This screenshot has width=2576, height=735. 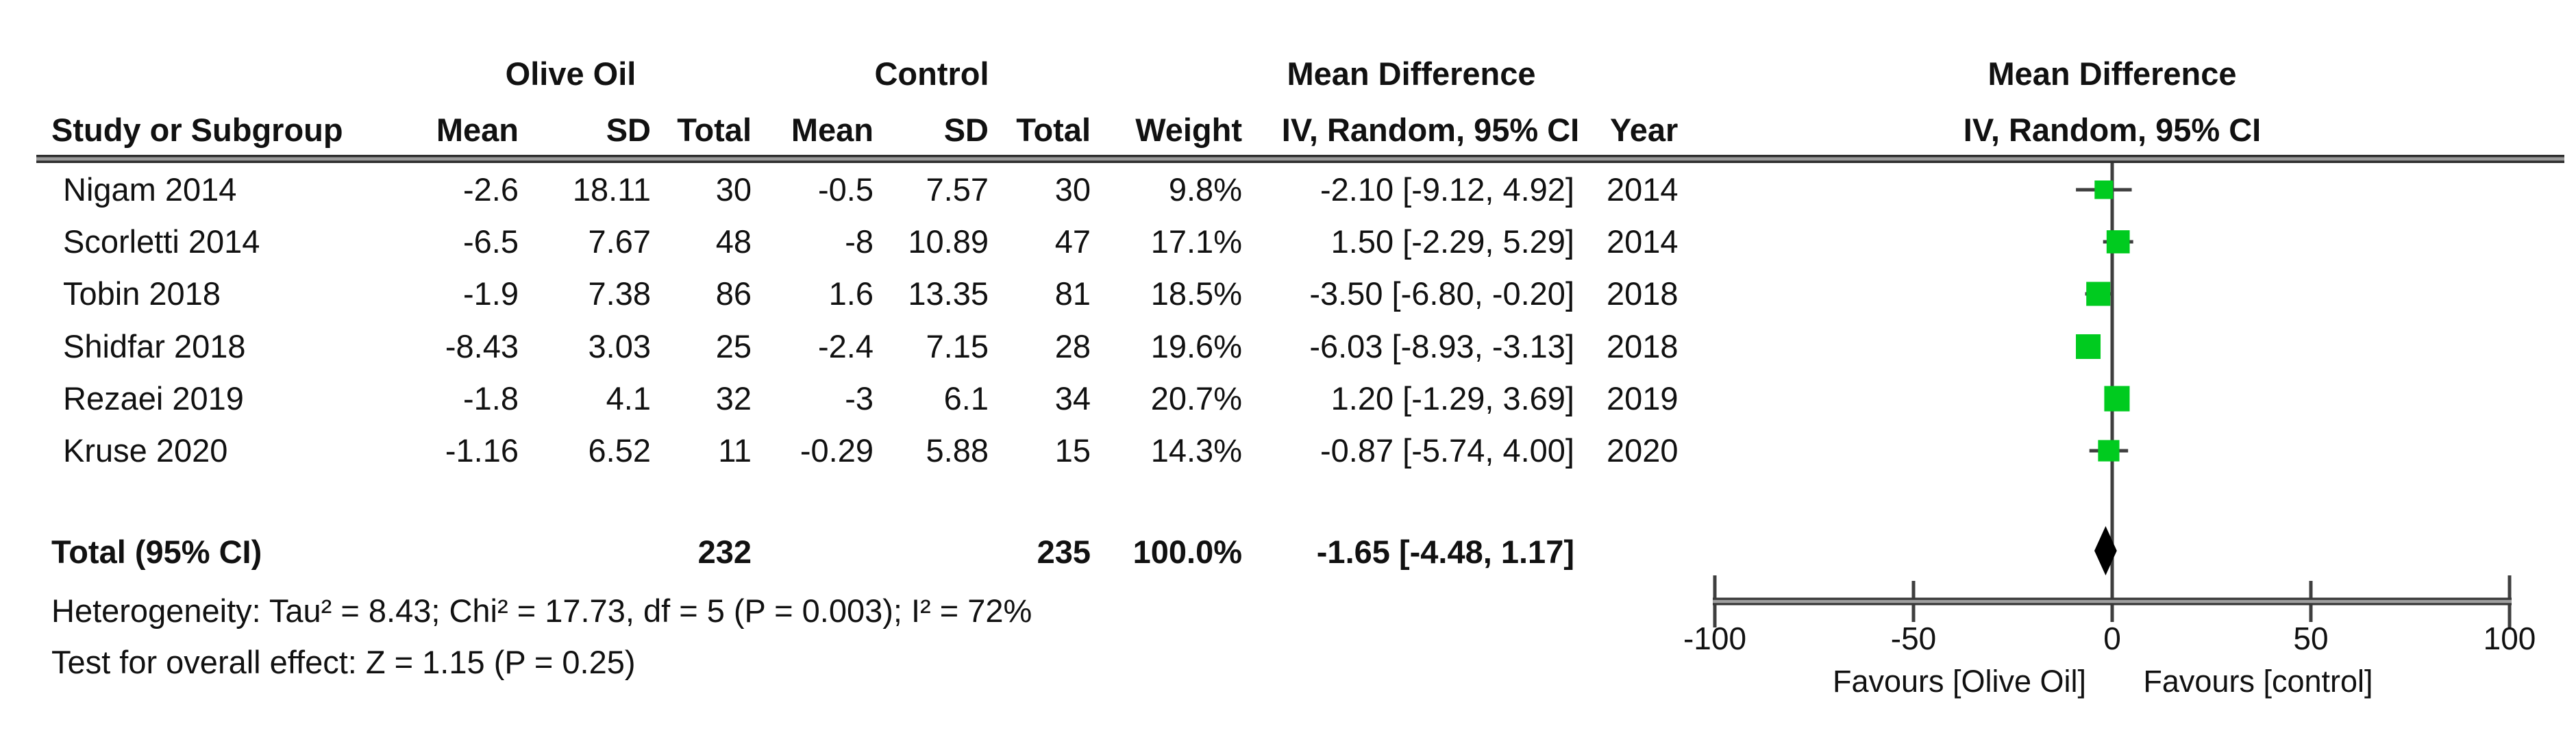 What do you see at coordinates (619, 346) in the screenshot?
I see `row-3-o_sd: 3.03` at bounding box center [619, 346].